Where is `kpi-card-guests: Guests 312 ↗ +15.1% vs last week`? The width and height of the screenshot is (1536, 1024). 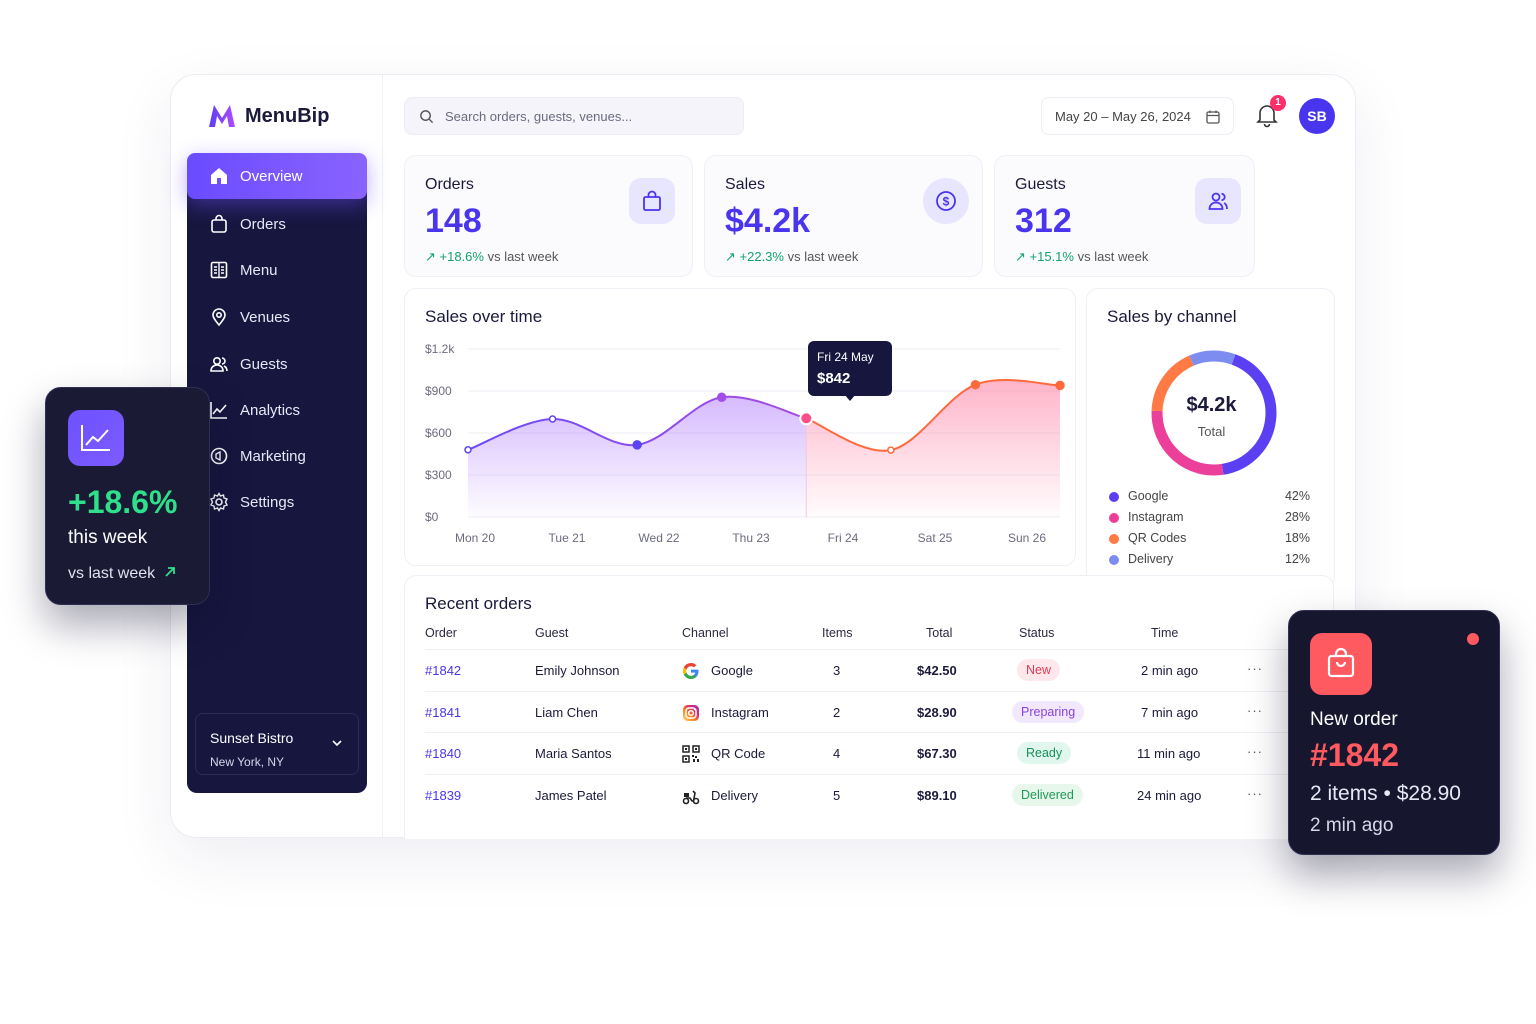
kpi-card-guests: Guests 312 ↗ +15.1% vs last week is located at coordinates (1124, 216).